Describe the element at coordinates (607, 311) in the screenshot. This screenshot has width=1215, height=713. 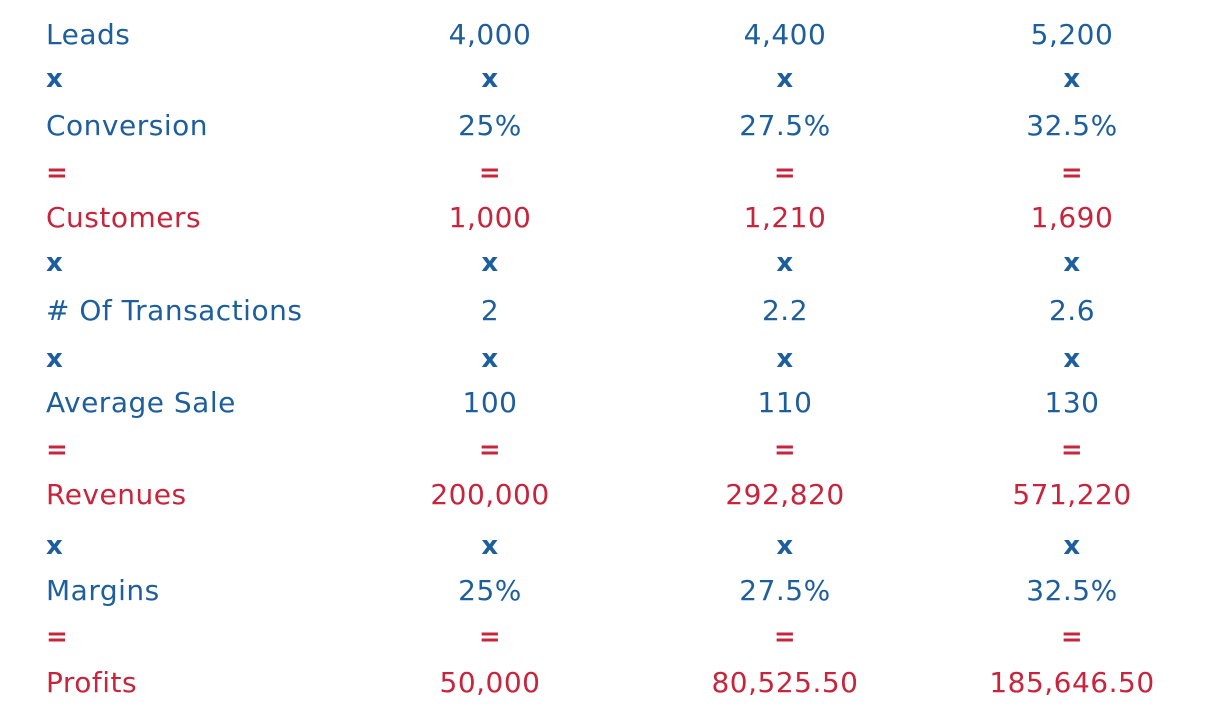
I see `row-transactions: # Of Transactions 2 2.2 2.6` at that location.